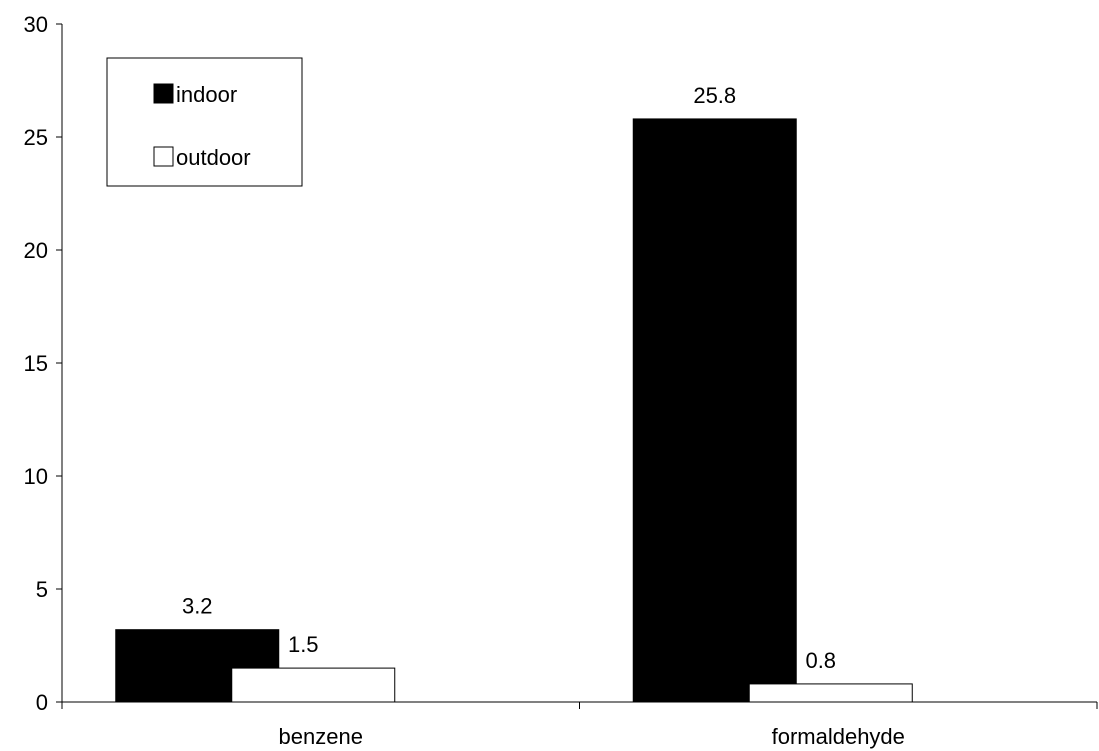 The height and width of the screenshot is (751, 1099). What do you see at coordinates (303, 644) in the screenshot?
I see `data-label: 1.5` at bounding box center [303, 644].